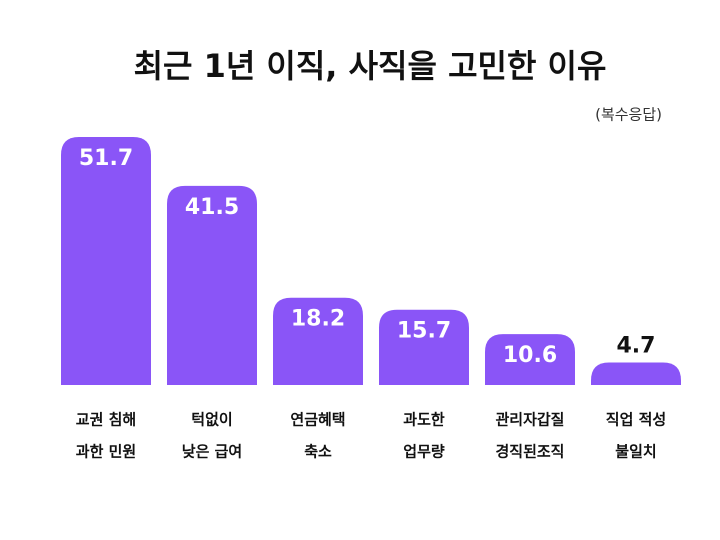 This screenshot has width=720, height=540. Describe the element at coordinates (212, 452) in the screenshot. I see `x-tick-label: 낮은 급여` at that location.